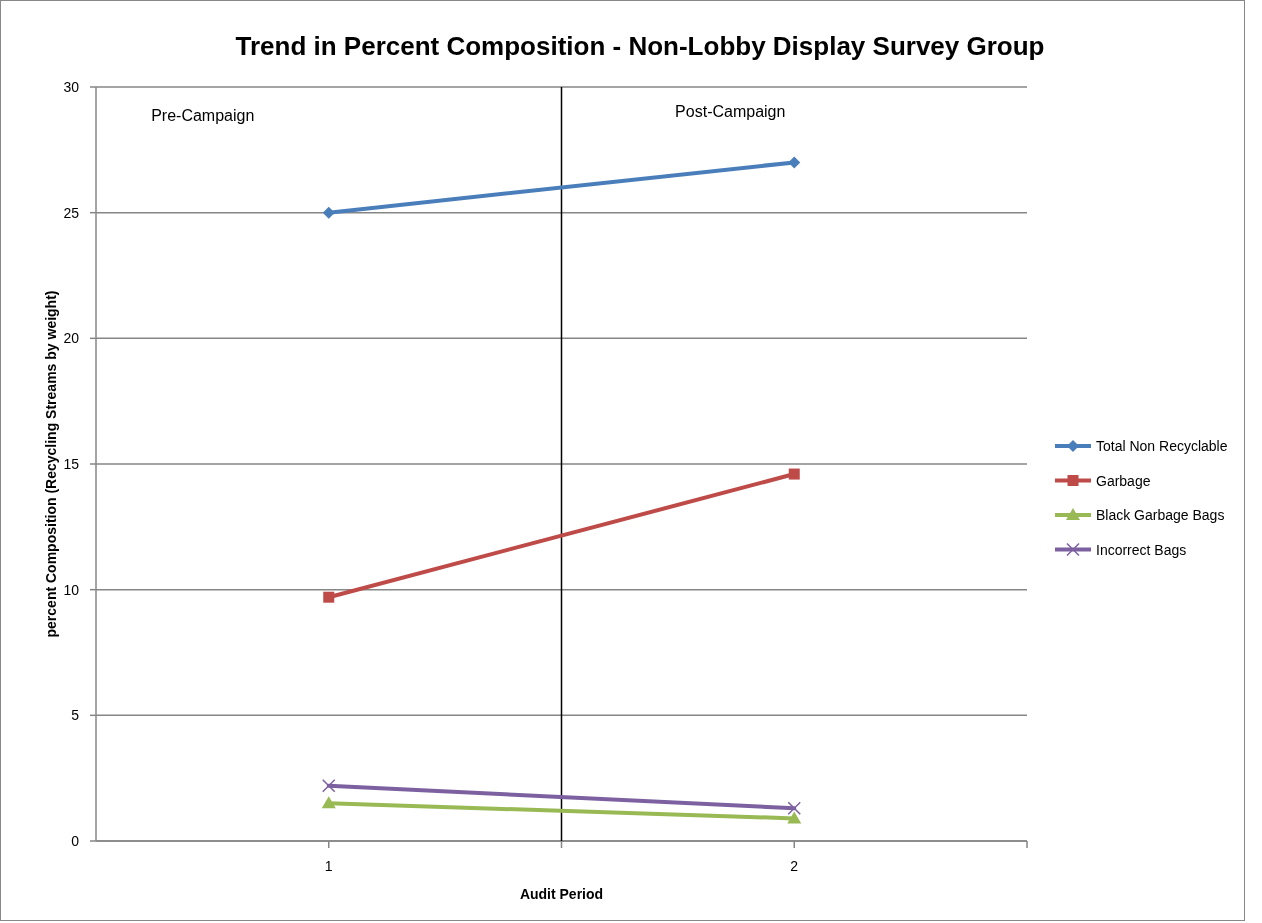 This screenshot has width=1262, height=923. What do you see at coordinates (730, 111) in the screenshot?
I see `annotation: Post-Campaign` at bounding box center [730, 111].